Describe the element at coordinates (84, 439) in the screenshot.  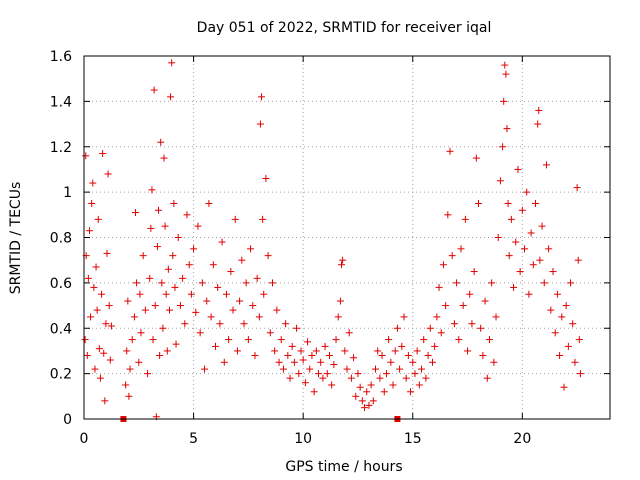
I see `x-tick-label: 0` at that location.